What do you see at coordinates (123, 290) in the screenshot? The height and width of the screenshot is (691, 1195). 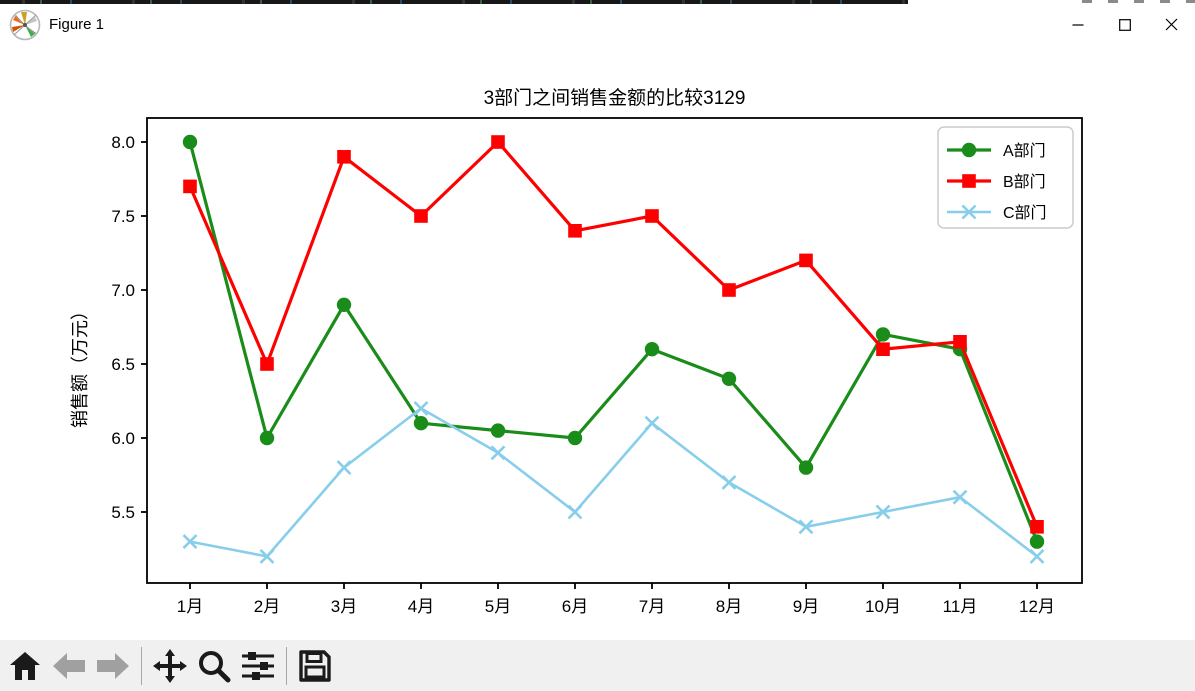 I see `y-tick-label: 7.0` at bounding box center [123, 290].